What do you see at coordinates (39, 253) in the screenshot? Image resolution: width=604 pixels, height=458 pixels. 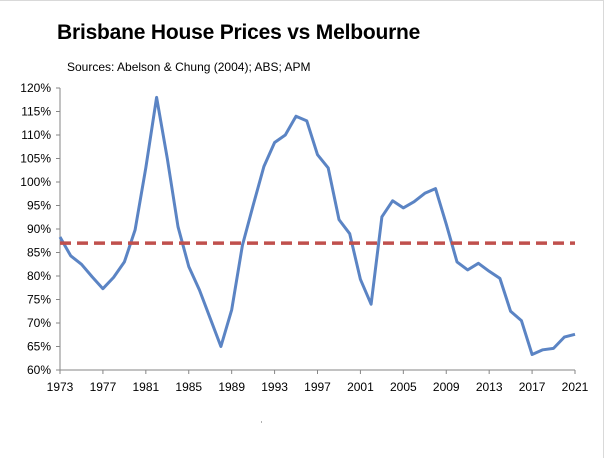 I see `y-tick-label: 85%` at bounding box center [39, 253].